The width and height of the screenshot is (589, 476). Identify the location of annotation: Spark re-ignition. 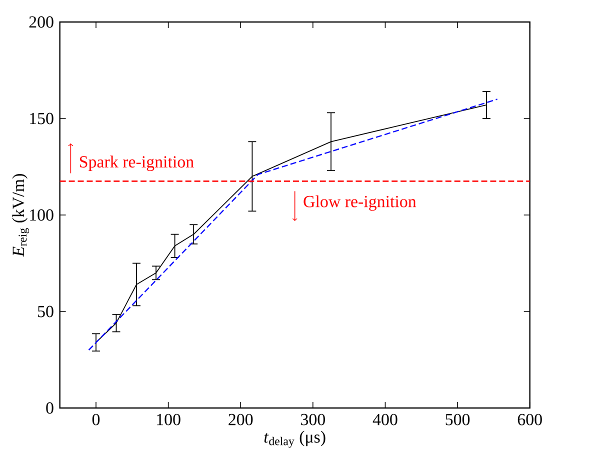
(137, 164).